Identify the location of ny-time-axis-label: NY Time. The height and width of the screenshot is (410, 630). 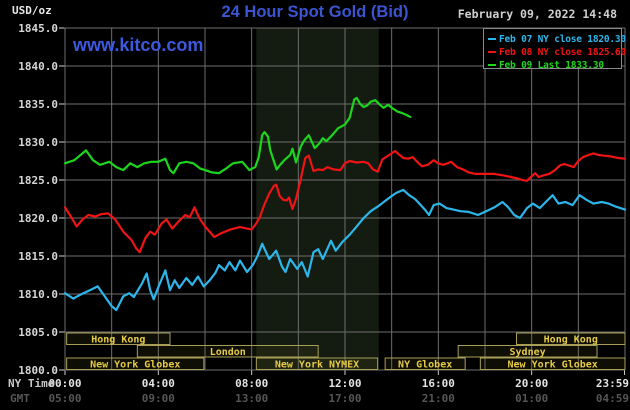
(31, 383).